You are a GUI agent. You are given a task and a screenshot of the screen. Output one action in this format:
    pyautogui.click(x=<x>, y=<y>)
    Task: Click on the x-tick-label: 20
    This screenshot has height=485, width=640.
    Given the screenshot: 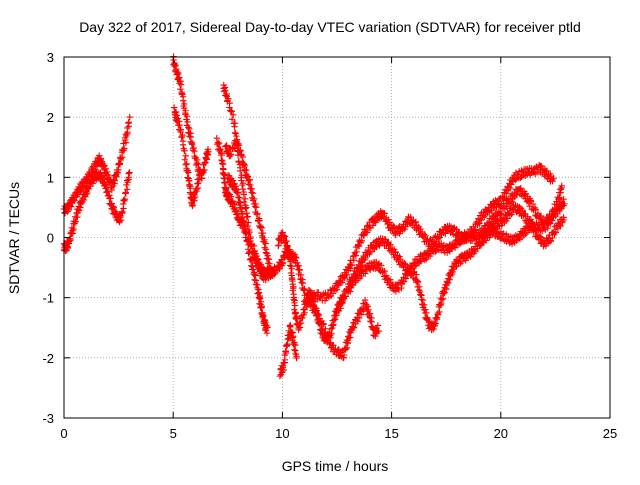 What is the action you would take?
    pyautogui.click(x=501, y=433)
    